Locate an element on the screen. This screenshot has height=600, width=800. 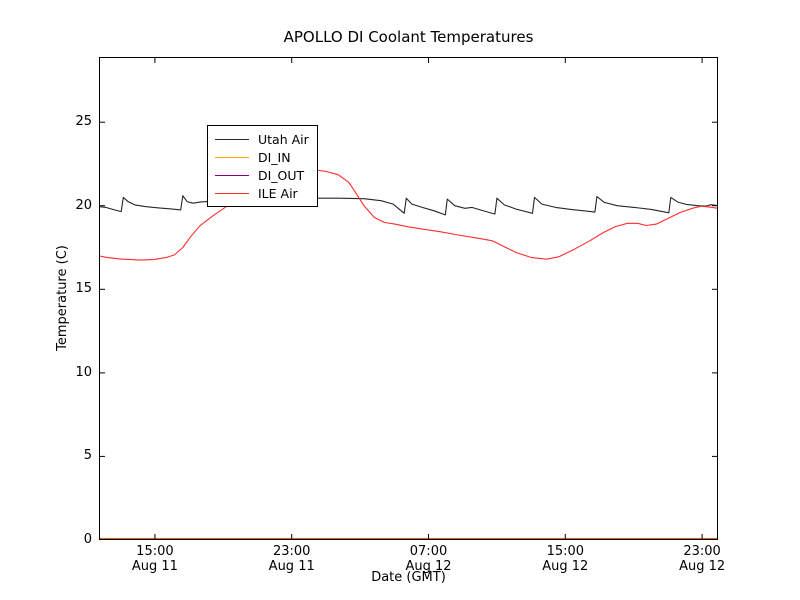
legend: Utah Air DI_IN DI_OUT ILE Air is located at coordinates (262, 166).